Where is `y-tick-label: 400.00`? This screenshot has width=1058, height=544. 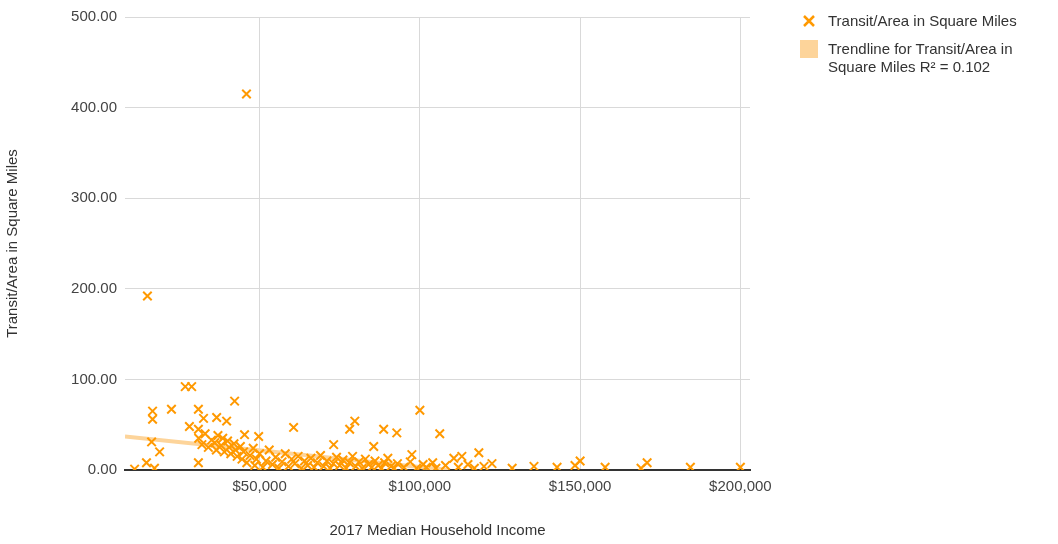
y-tick-label: 400.00 is located at coordinates (94, 106).